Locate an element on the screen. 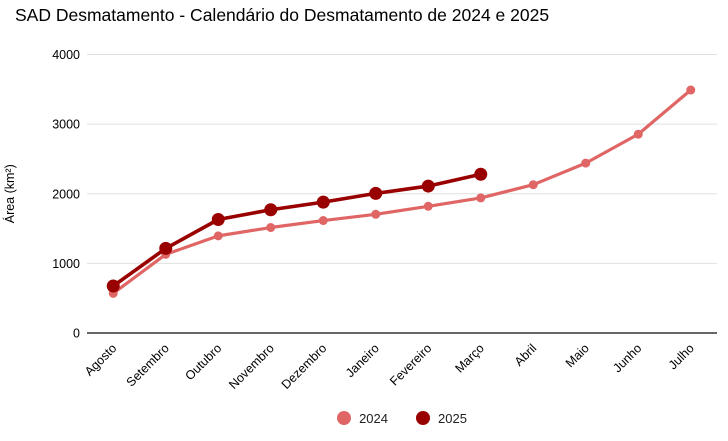 The width and height of the screenshot is (728, 441). legend-item-2025: 2025 is located at coordinates (441, 418).